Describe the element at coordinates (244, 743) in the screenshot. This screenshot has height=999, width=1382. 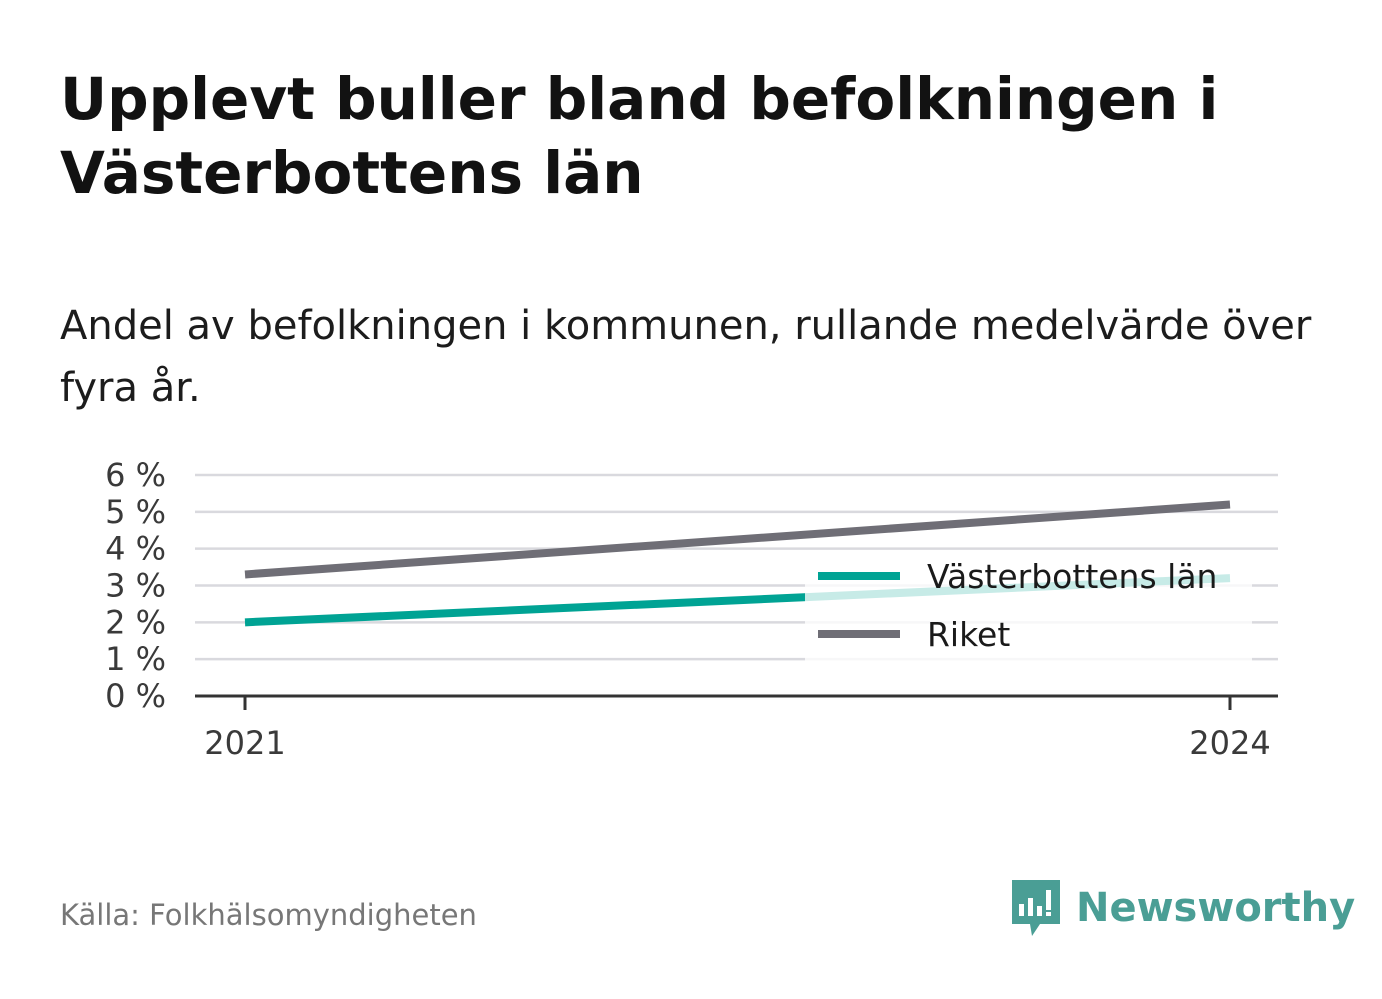
I see `x-tick-label: 2021` at that location.